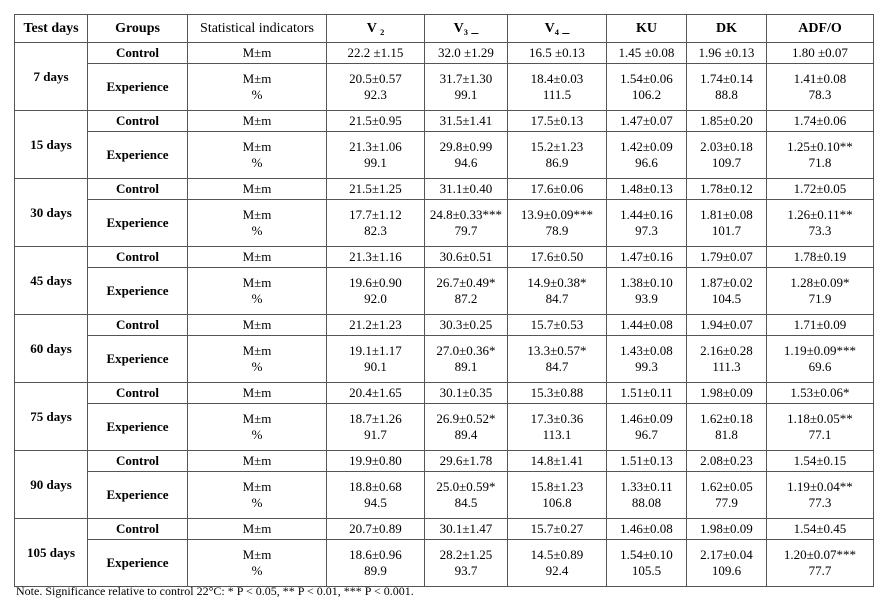 This screenshot has width=886, height=612. Describe the element at coordinates (820, 434) in the screenshot. I see `percent: 77.1` at that location.